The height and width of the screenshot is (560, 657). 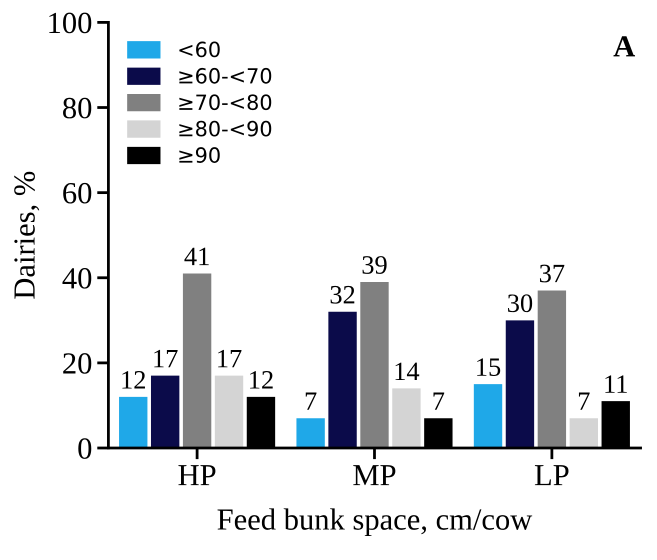 What do you see at coordinates (225, 76) in the screenshot?
I see `legend-label: ≥60-<70` at bounding box center [225, 76].